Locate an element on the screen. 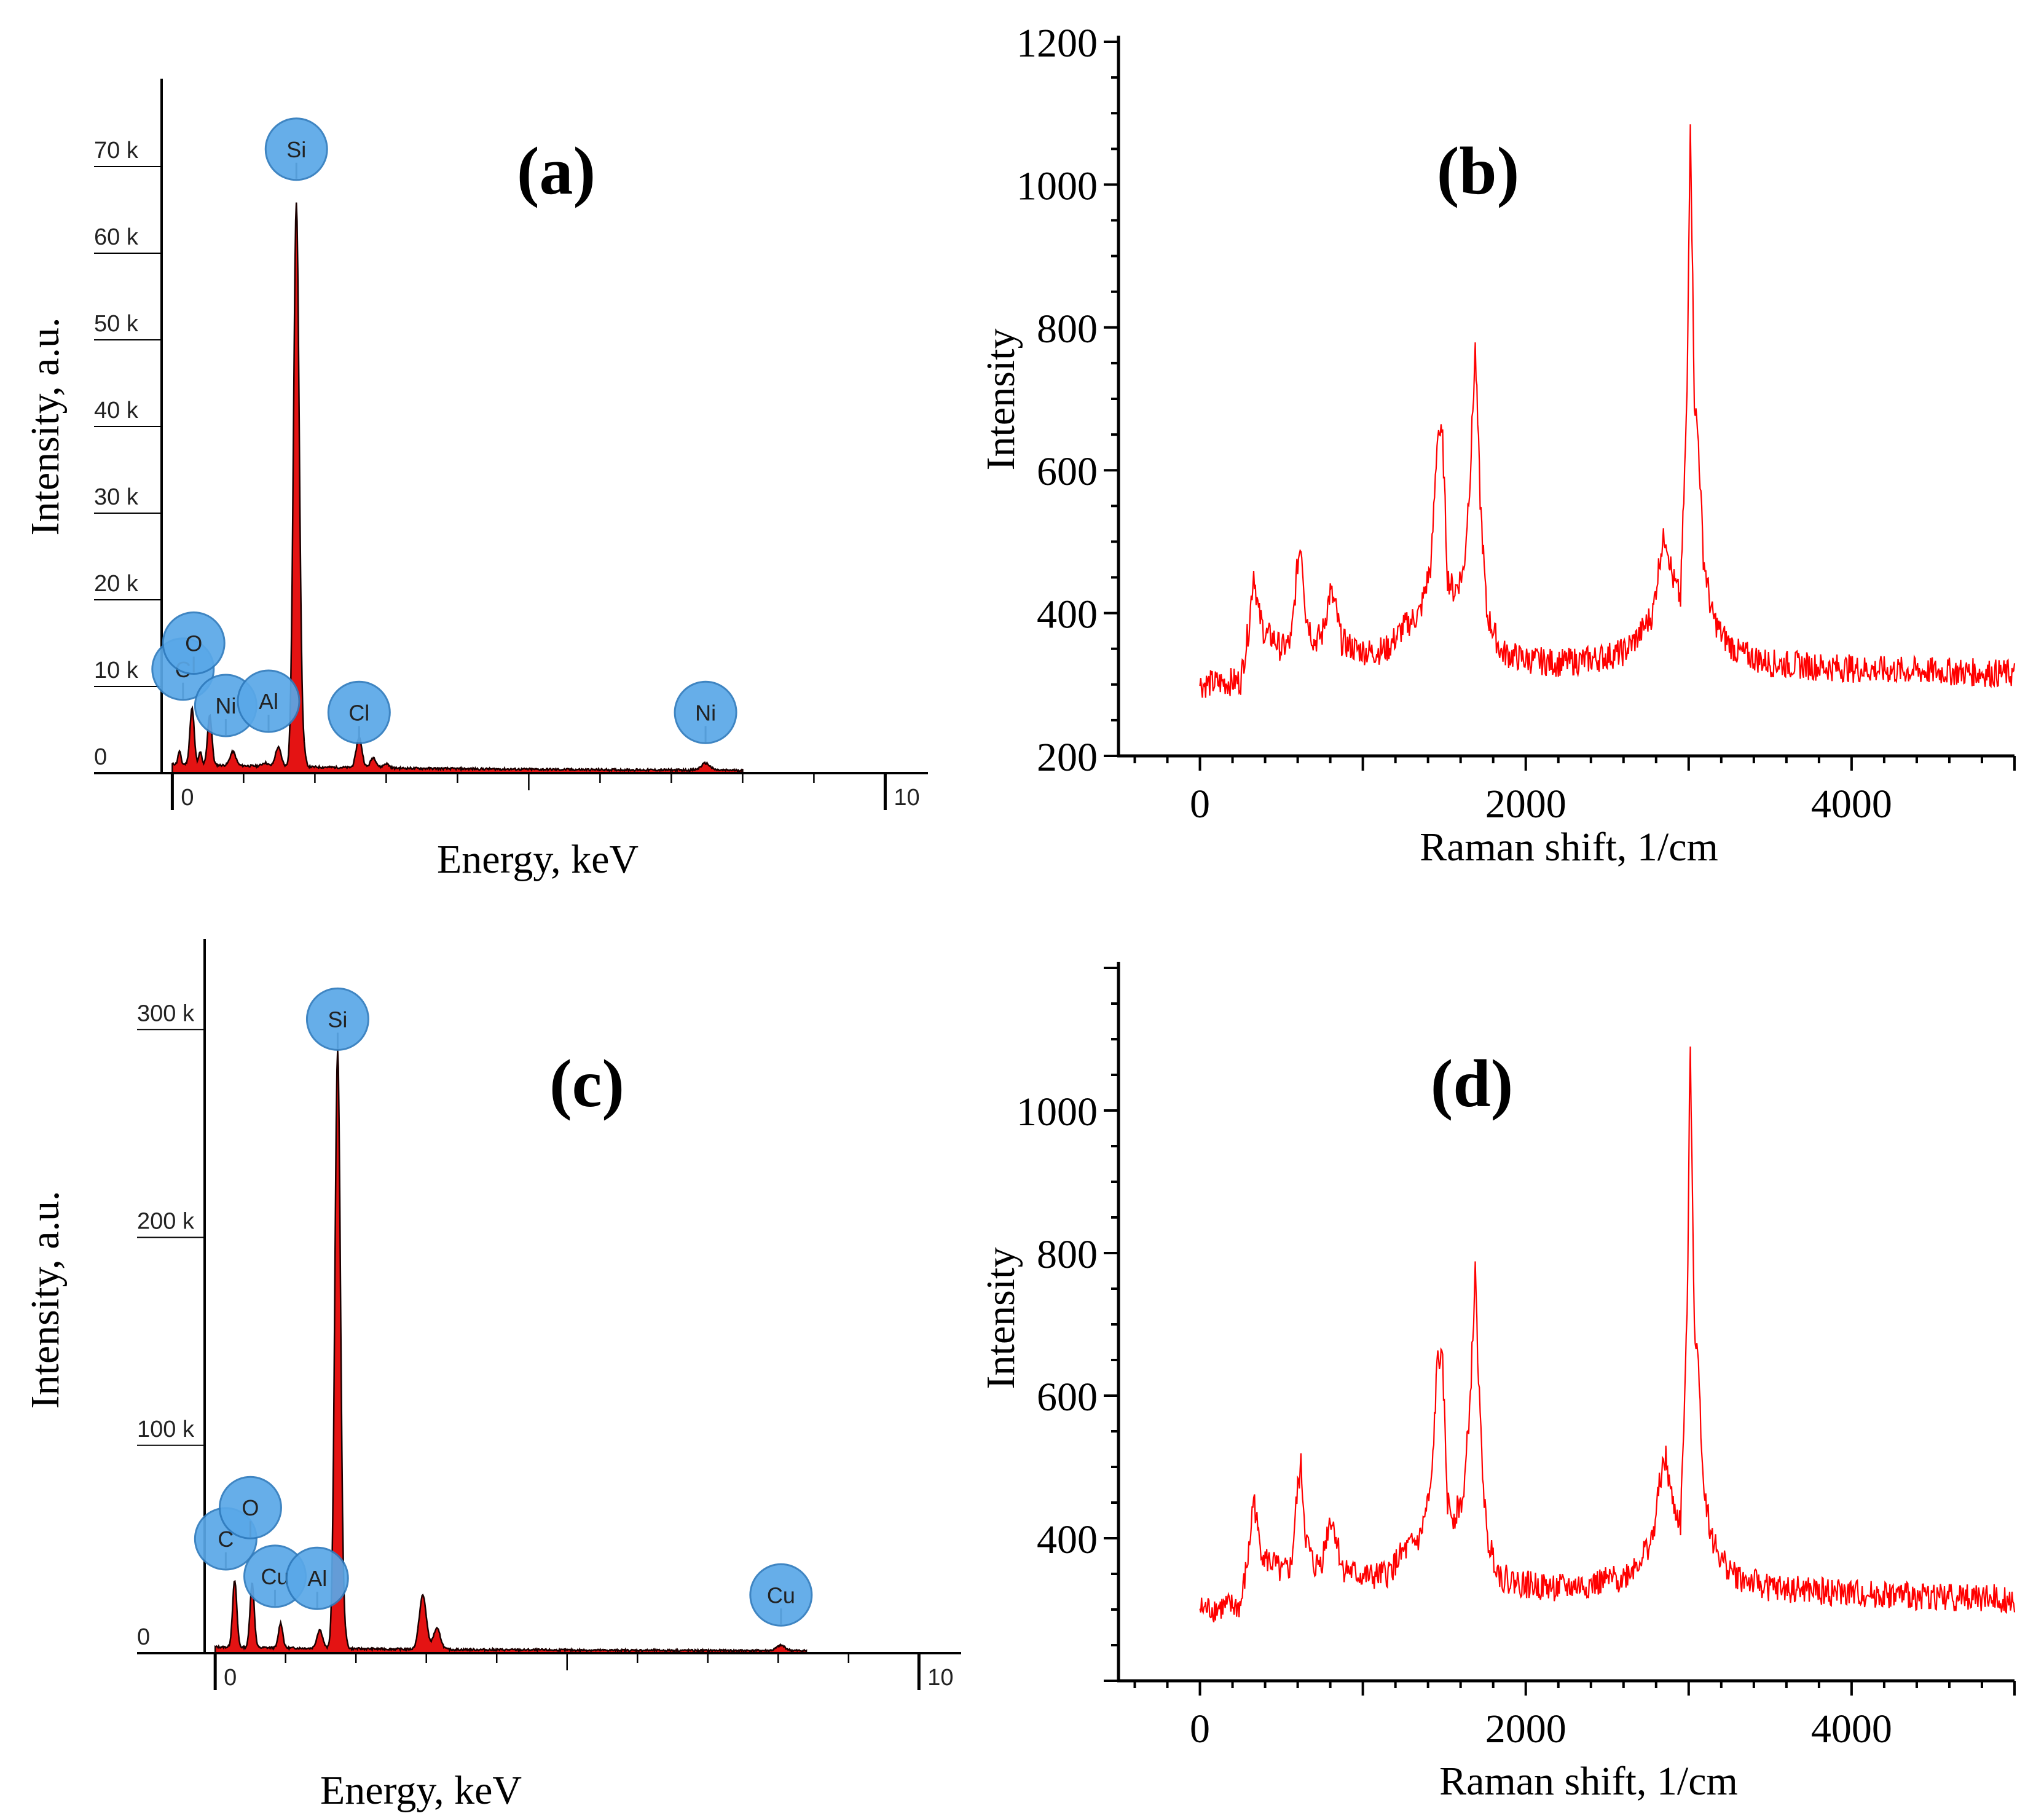 The height and width of the screenshot is (1816, 2044). y-tick-label: 20 k is located at coordinates (116, 584).